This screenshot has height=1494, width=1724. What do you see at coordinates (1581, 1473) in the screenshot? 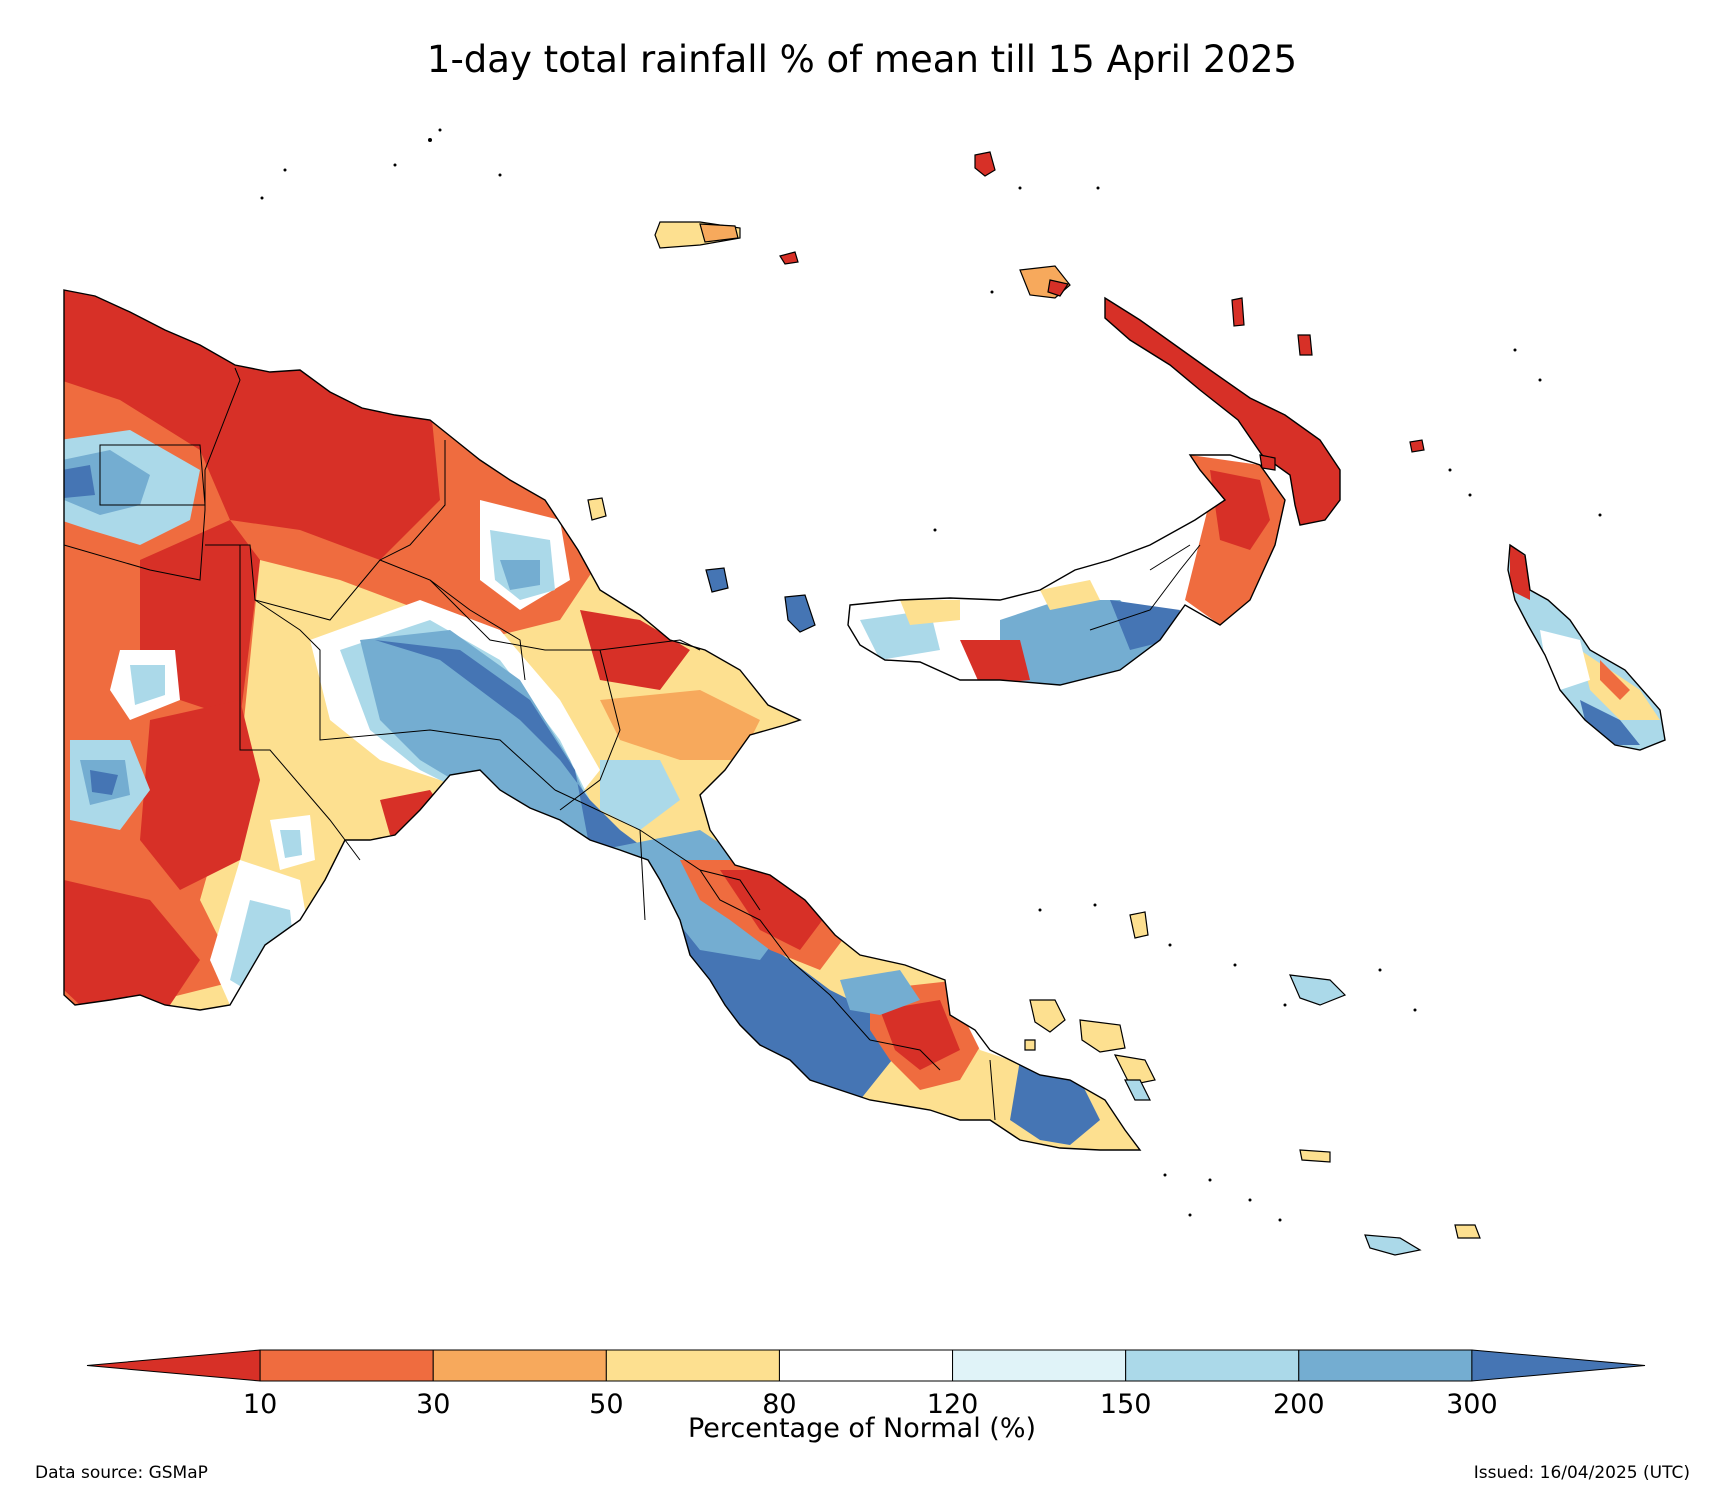
I see `issued-date-label: Issued: 16/04/2025 (UTC)` at bounding box center [1581, 1473].